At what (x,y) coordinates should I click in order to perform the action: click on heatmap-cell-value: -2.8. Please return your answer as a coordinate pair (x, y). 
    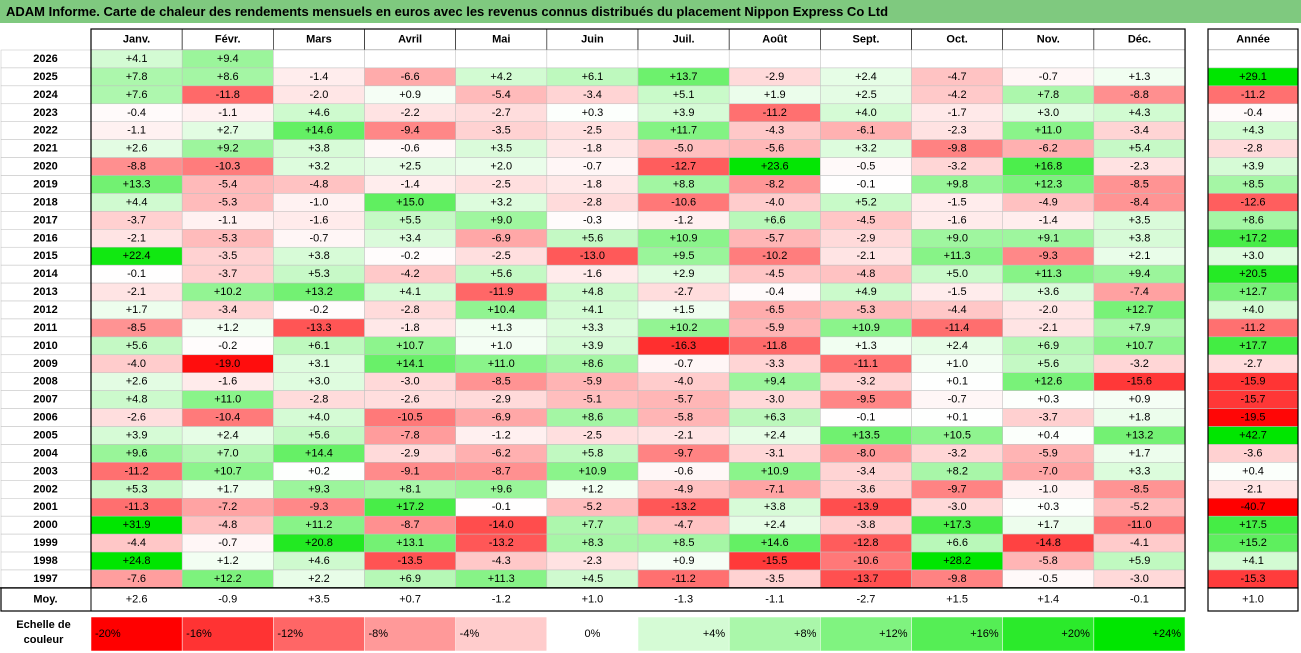
    Looking at the image, I should click on (318, 400).